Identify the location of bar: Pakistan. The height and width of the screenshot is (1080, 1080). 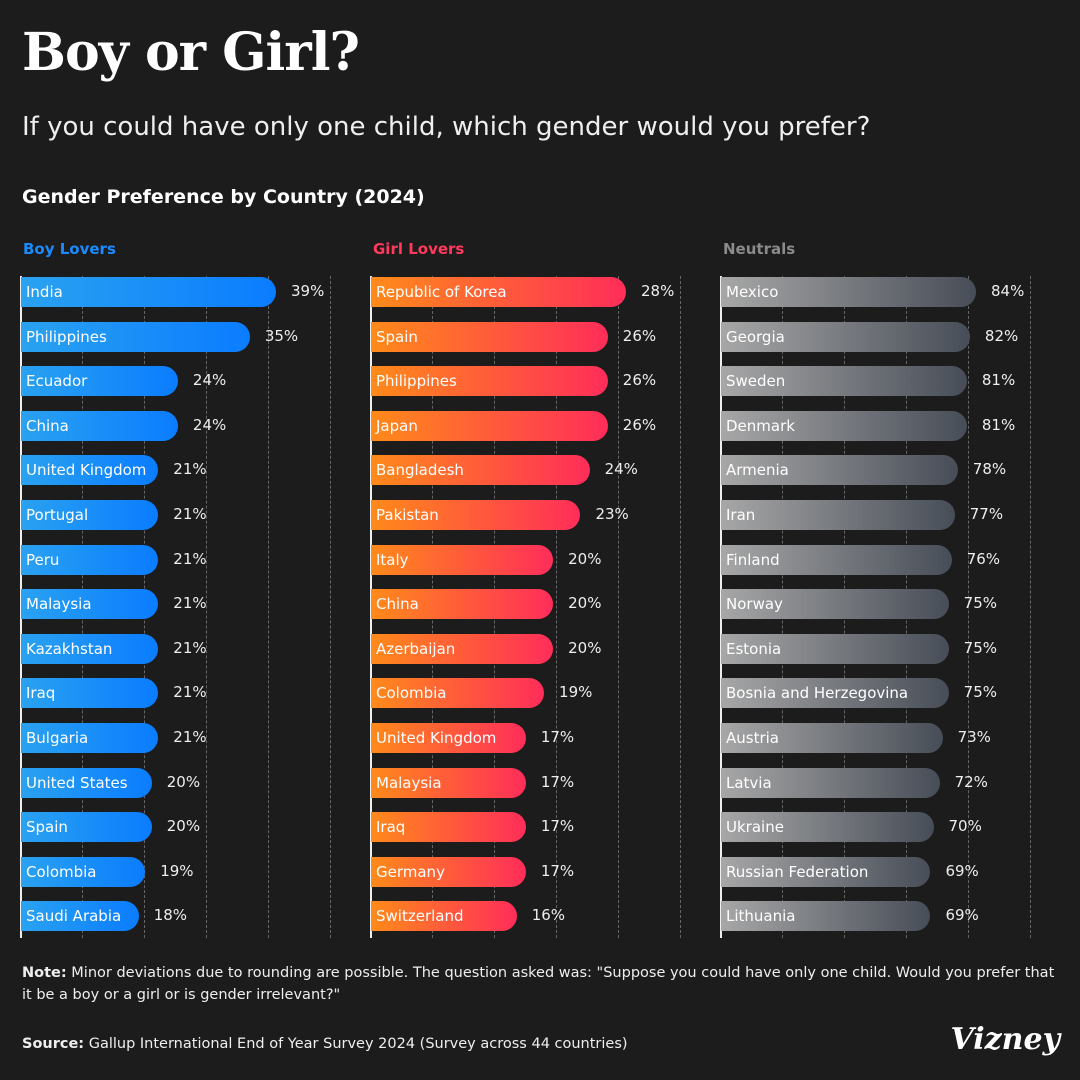
(476, 515).